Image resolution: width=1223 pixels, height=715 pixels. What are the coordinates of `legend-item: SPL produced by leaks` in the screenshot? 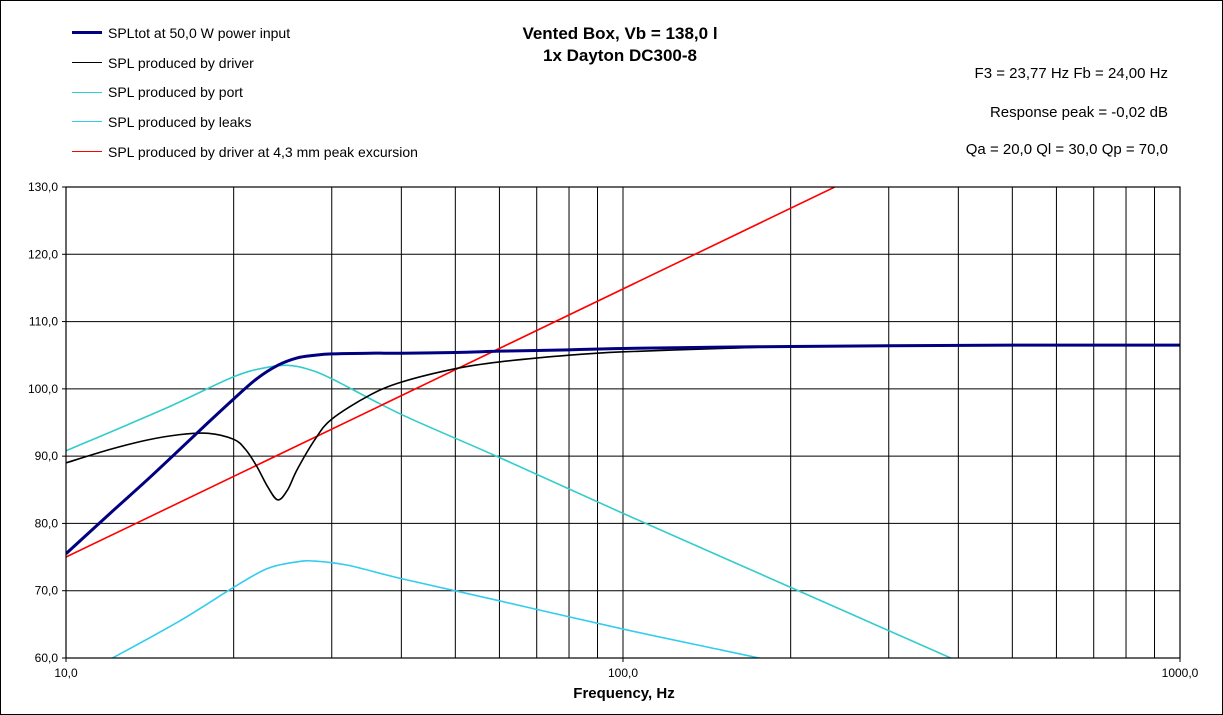 It's located at (245, 122).